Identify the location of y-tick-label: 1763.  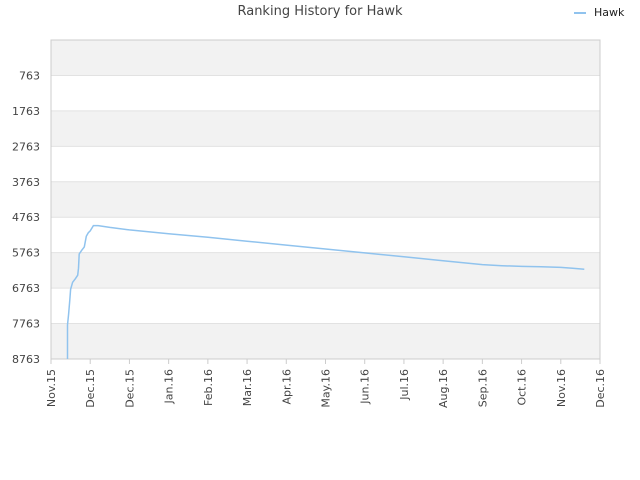
(26, 111).